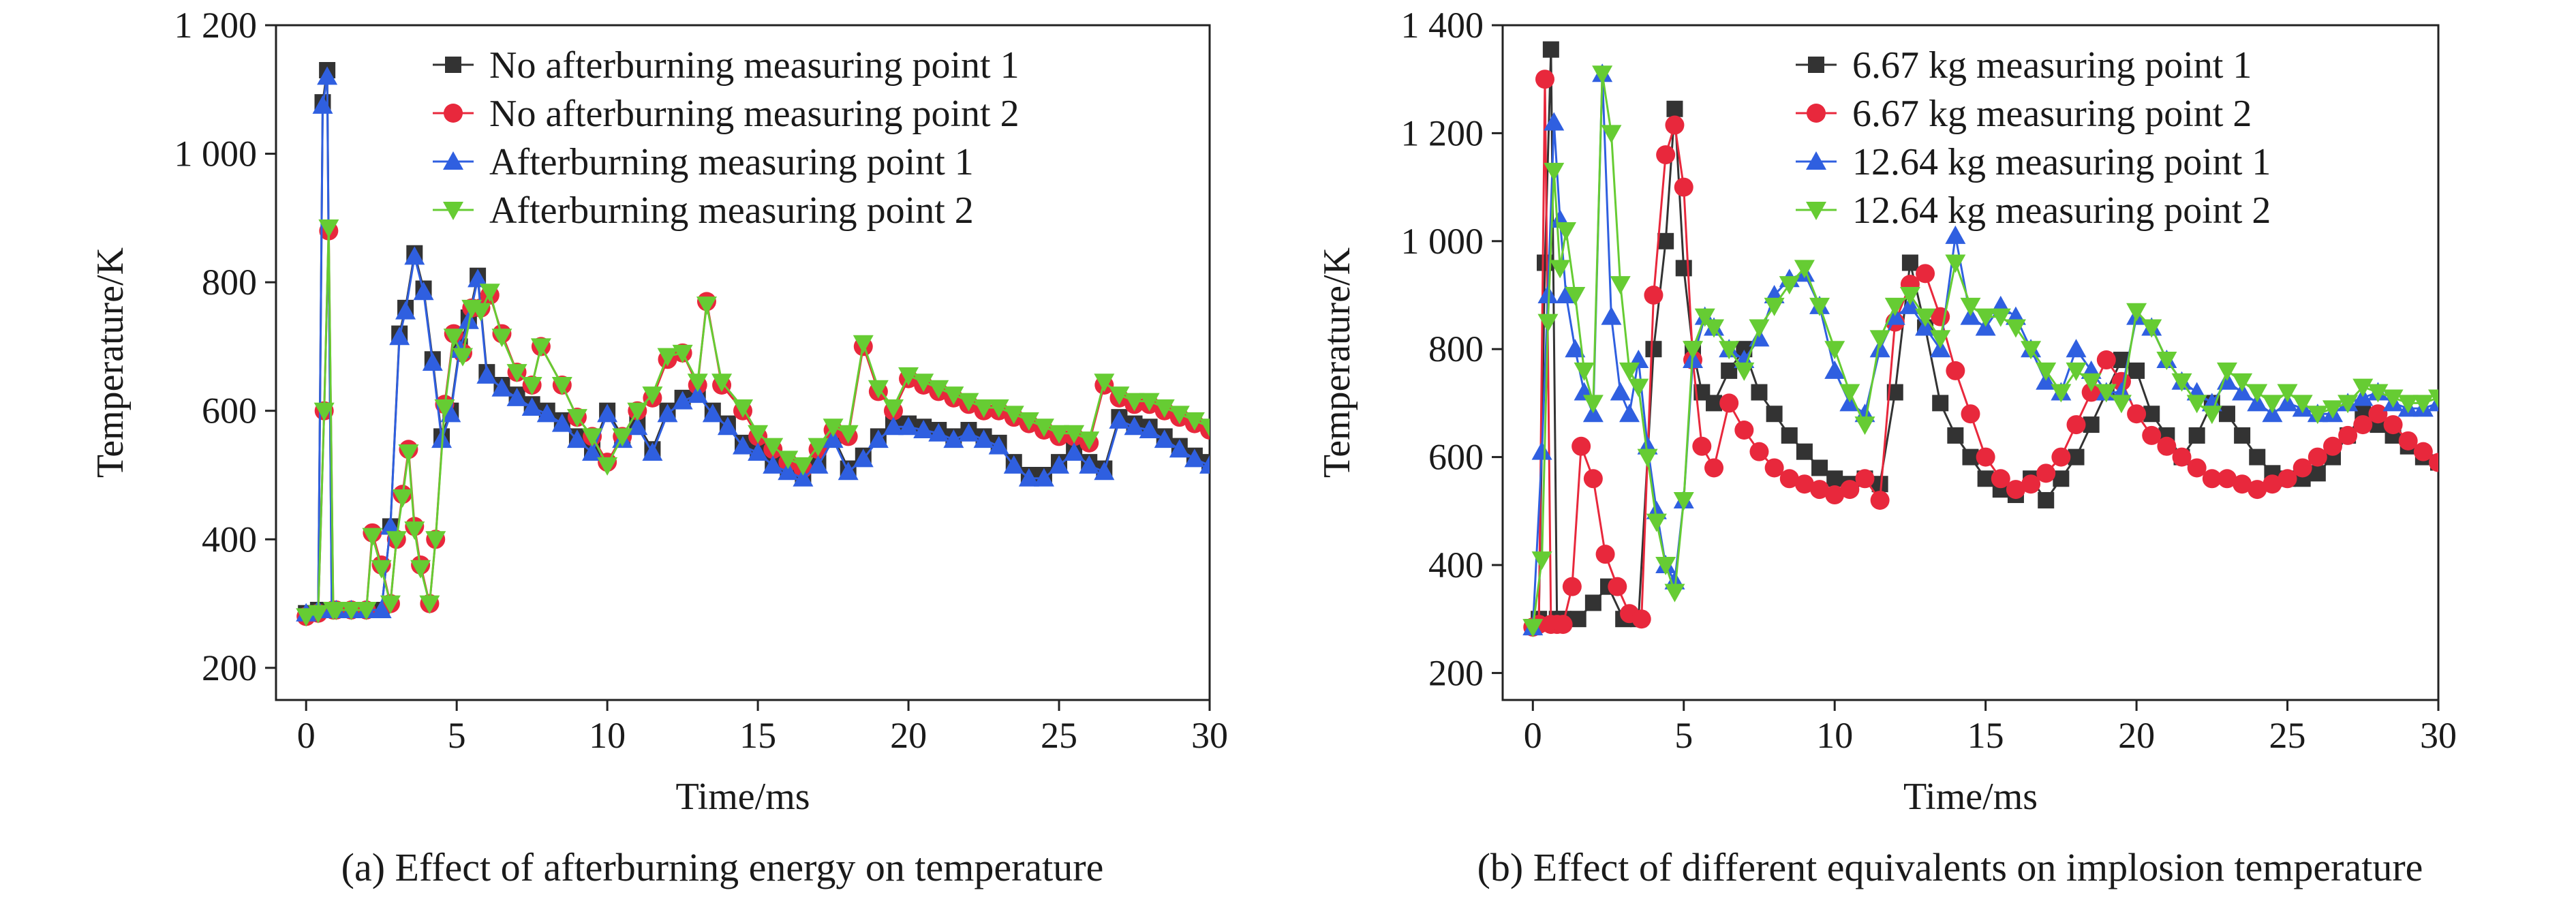  What do you see at coordinates (1533, 735) in the screenshot?
I see `x-tick-label: 0` at bounding box center [1533, 735].